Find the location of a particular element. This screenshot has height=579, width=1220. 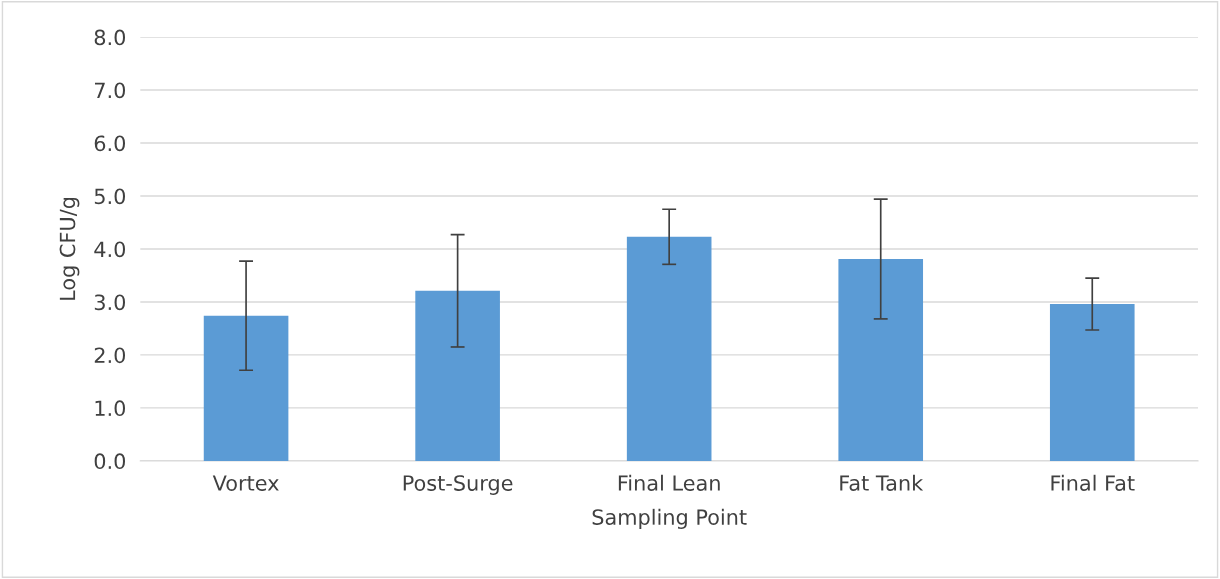

x-tick-label: Final Lean is located at coordinates (669, 482).